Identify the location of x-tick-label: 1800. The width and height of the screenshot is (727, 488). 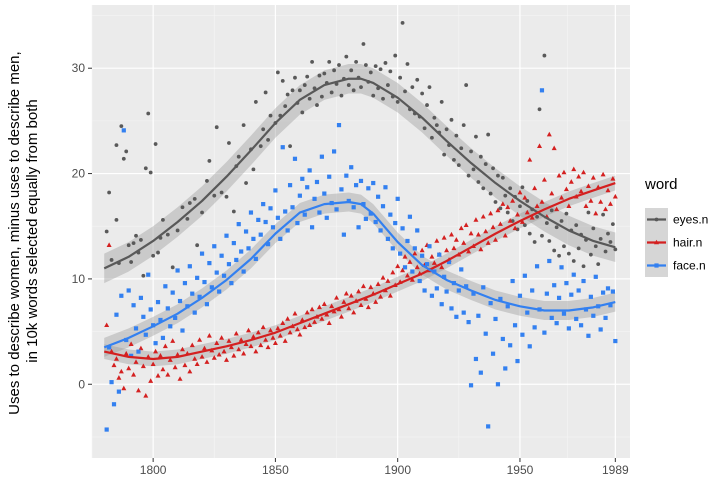
(153, 470).